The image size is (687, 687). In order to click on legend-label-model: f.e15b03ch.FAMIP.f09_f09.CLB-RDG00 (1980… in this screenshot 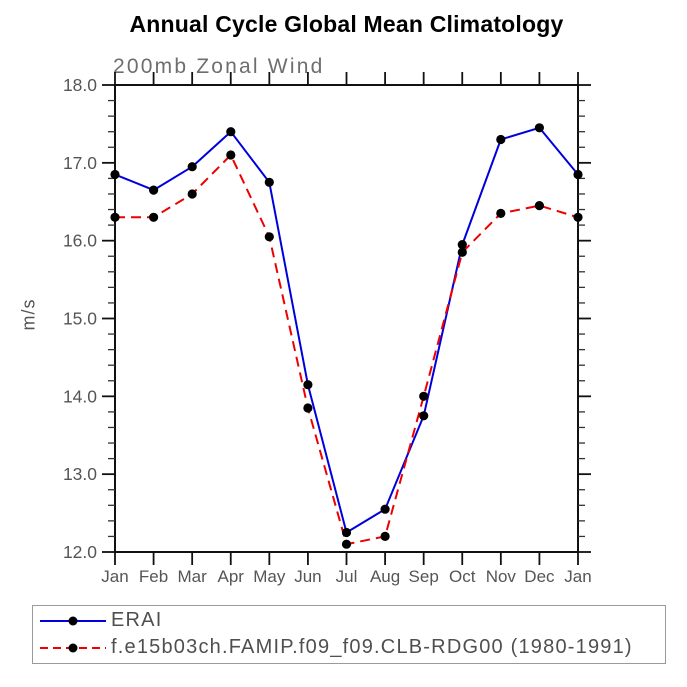, I will do `click(372, 646)`.